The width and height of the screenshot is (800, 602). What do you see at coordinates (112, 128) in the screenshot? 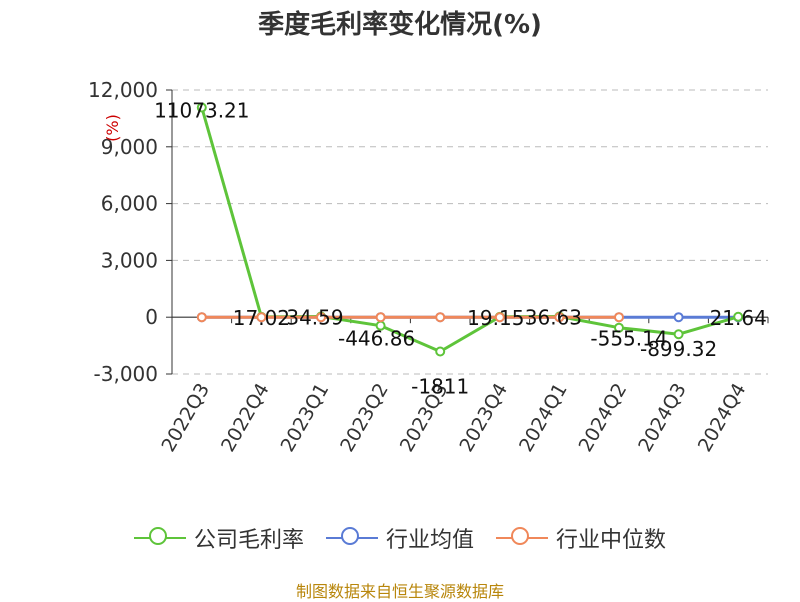
I see `y-axis-unit-label: (%)` at bounding box center [112, 128].